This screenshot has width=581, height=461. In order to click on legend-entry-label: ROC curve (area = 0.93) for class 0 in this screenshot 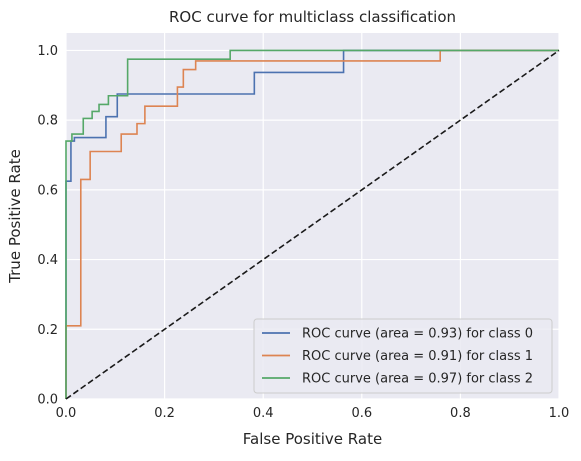, I will do `click(417, 334)`.